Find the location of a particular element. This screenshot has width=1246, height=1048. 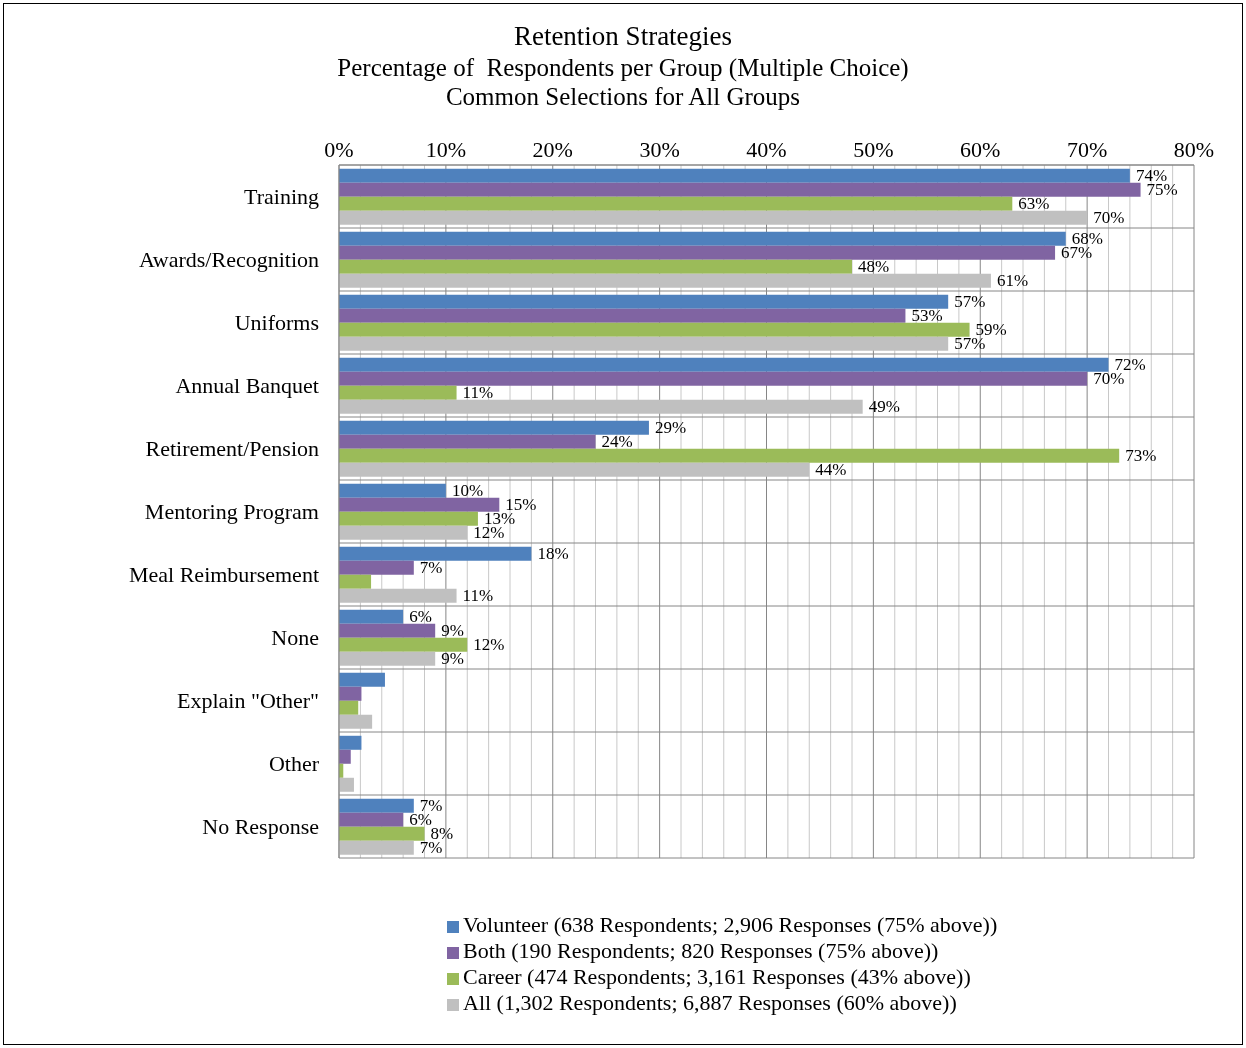

chart-subtitle: Percentage of Respondents per Group (Multiple Choice) Common Selections for All Groups is located at coordinates (623, 82).